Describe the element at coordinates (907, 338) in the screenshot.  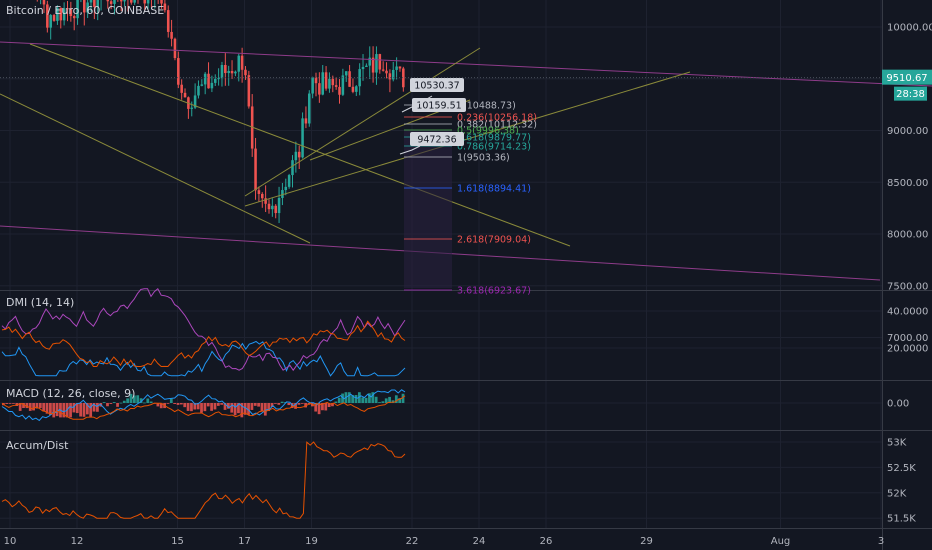
I see `price-axis-label: 7000.00` at that location.